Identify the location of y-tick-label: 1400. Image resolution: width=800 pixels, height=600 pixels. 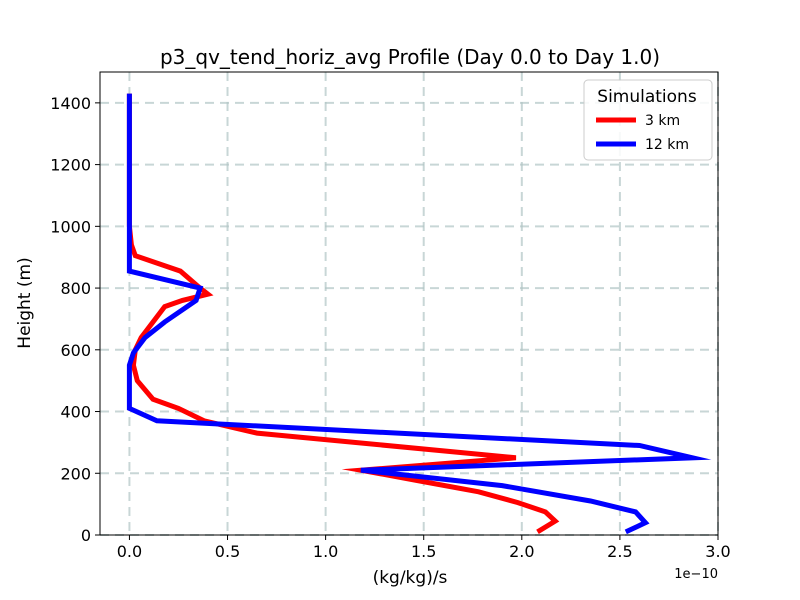
(70, 103).